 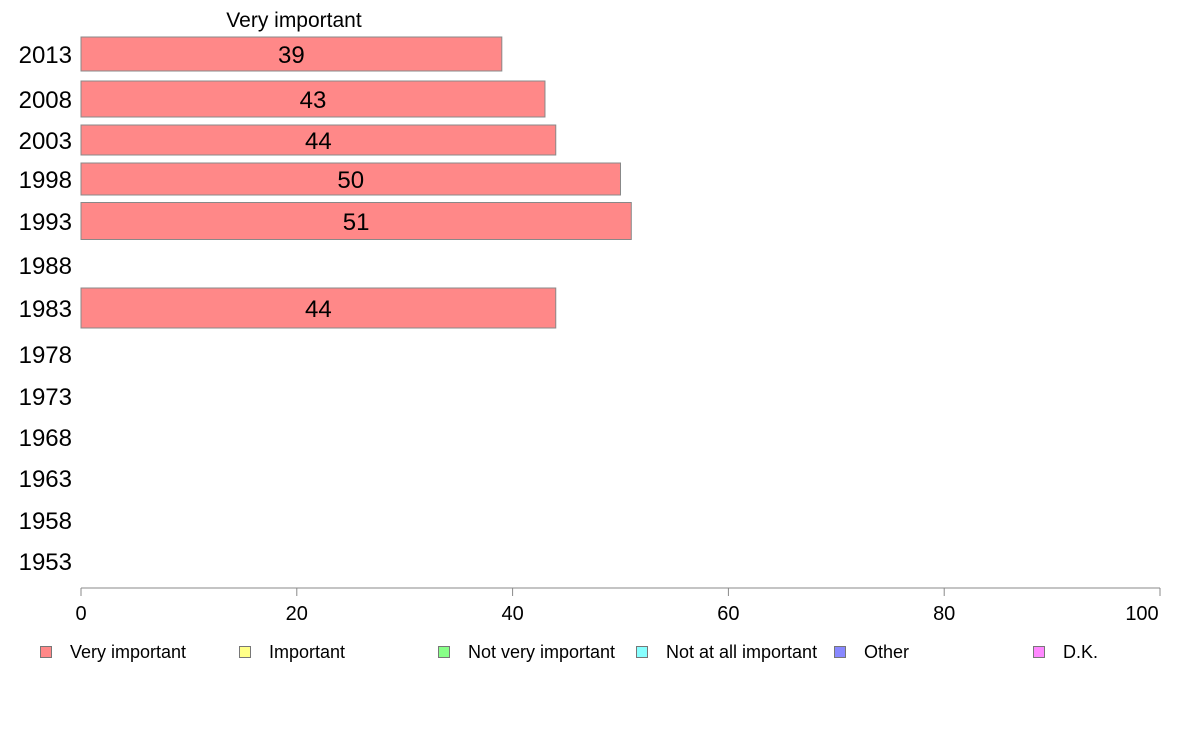 I want to click on bar-value-label: 50, so click(x=350, y=180).